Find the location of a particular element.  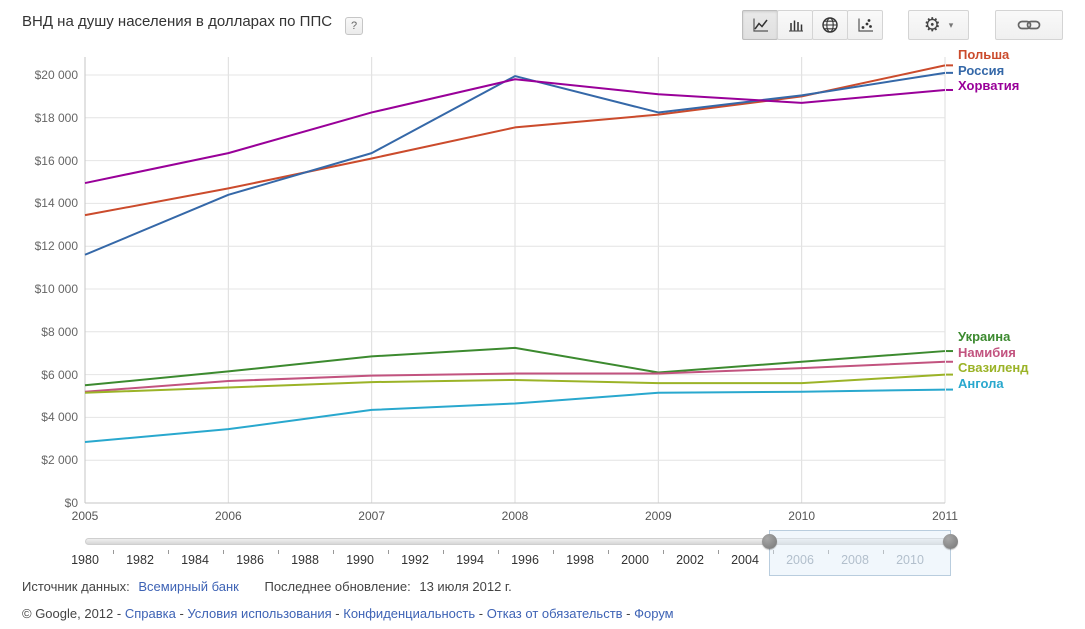

y-axis-tick-label: $0 is located at coordinates (71, 503).